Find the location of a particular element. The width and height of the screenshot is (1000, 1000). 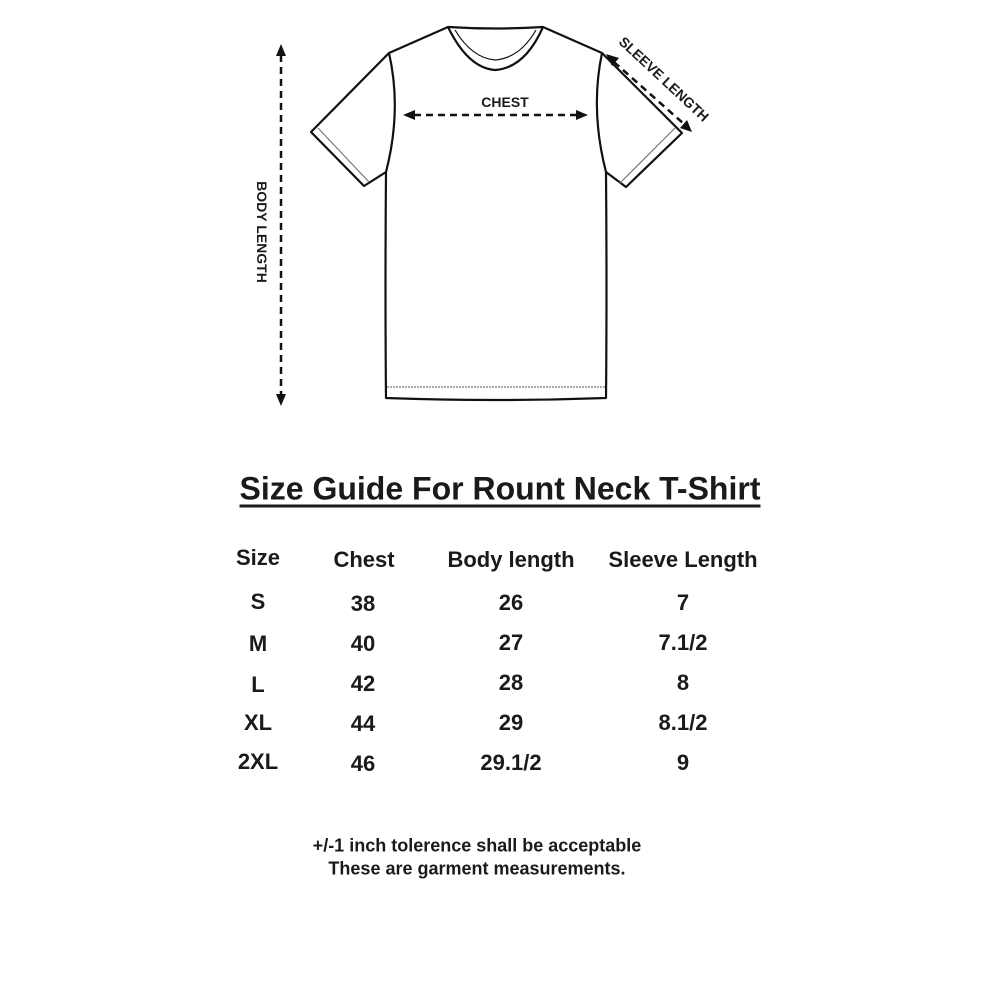

sleeve-length-arrow is located at coordinates (649, 93).